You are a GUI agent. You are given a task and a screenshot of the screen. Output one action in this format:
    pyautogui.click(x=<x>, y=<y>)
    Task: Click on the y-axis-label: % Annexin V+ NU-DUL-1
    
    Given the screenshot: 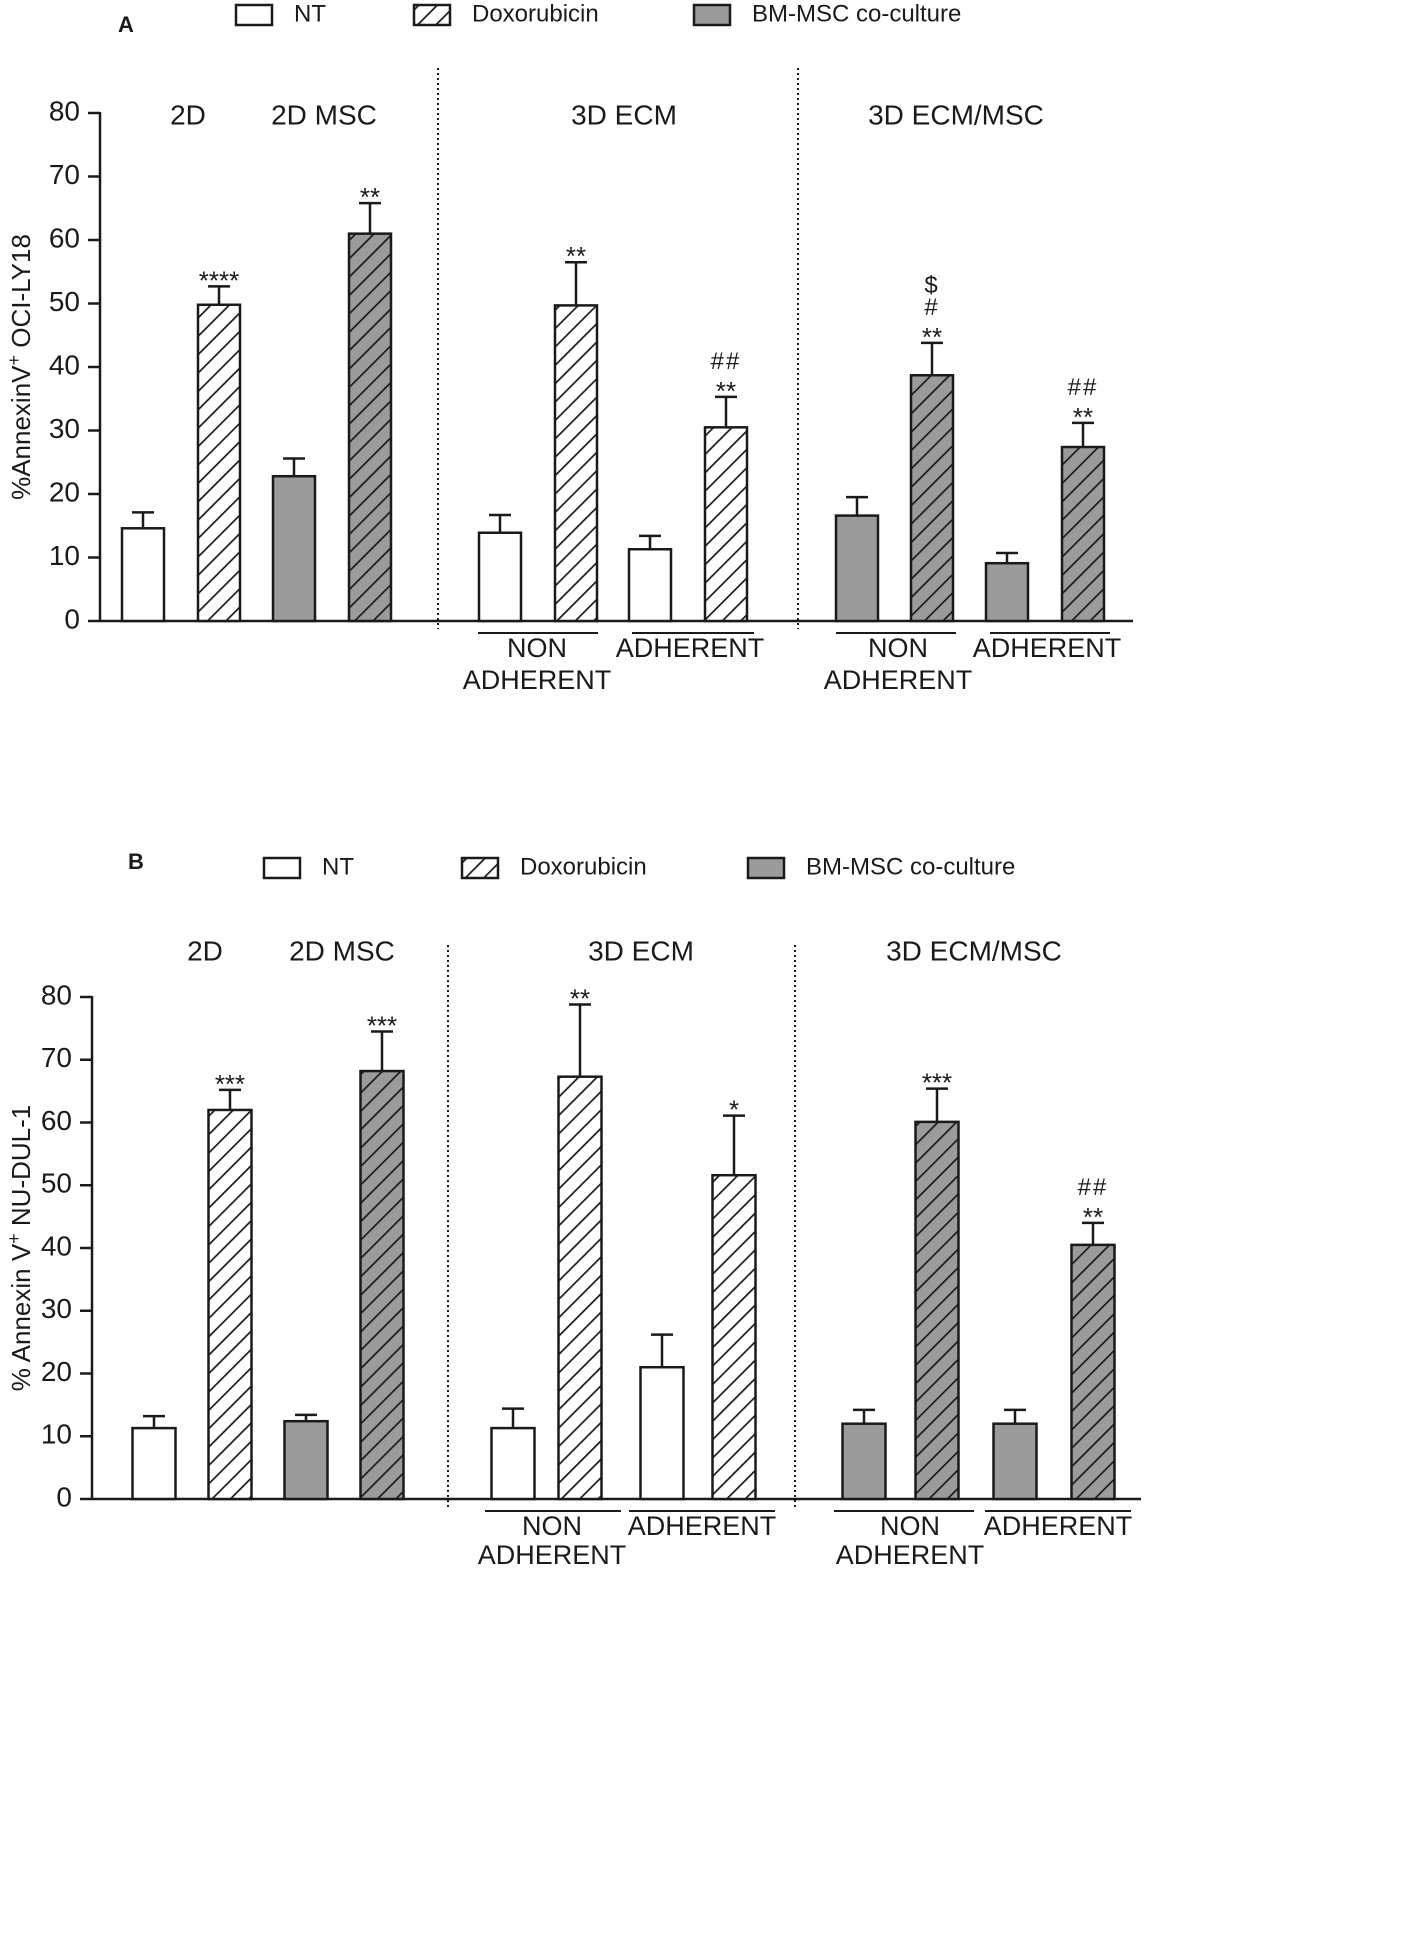 What is the action you would take?
    pyautogui.click(x=20, y=1248)
    